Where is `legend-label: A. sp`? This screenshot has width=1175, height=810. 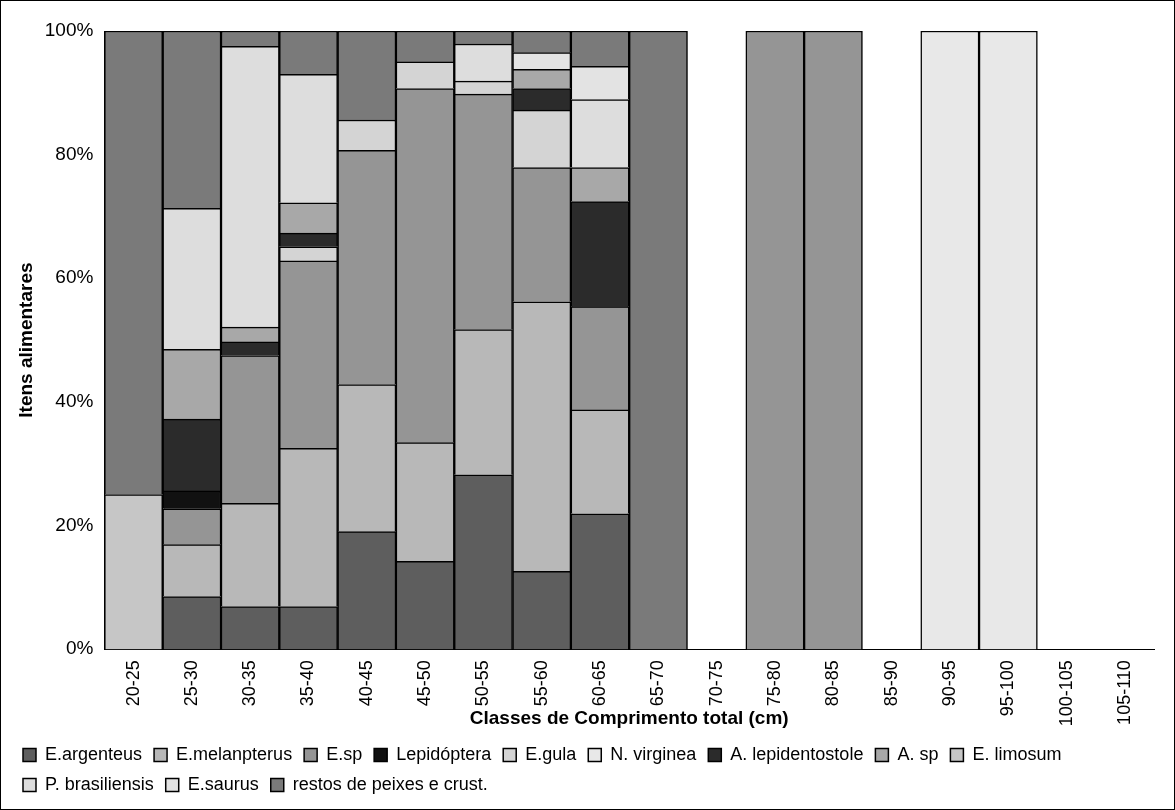 legend-label: A. sp is located at coordinates (918, 753).